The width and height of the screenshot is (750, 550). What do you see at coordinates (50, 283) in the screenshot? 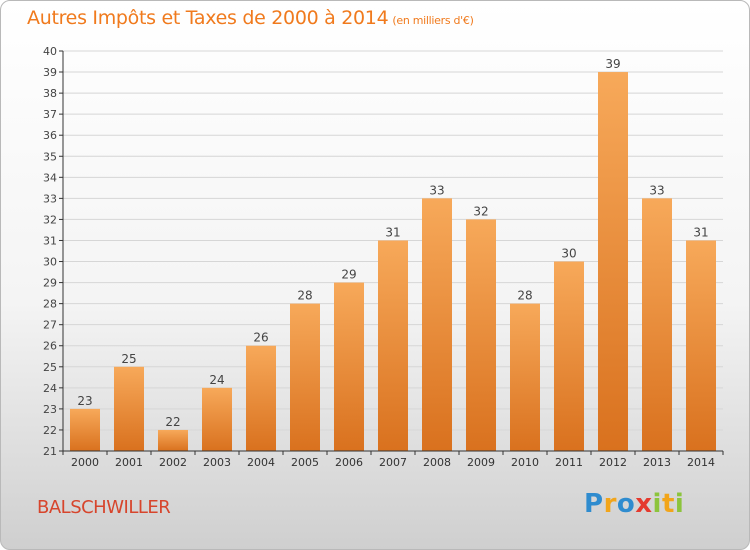
I see `y-tick-label: 29` at bounding box center [50, 283].